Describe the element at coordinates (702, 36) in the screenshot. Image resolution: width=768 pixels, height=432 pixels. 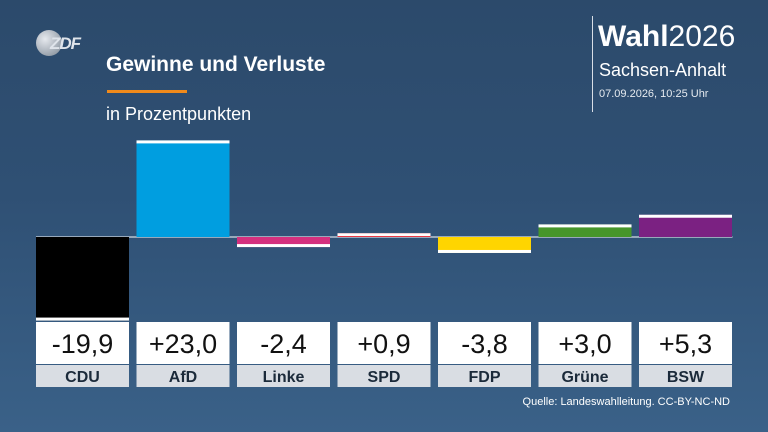
I see `brand-title-year: 2026` at that location.